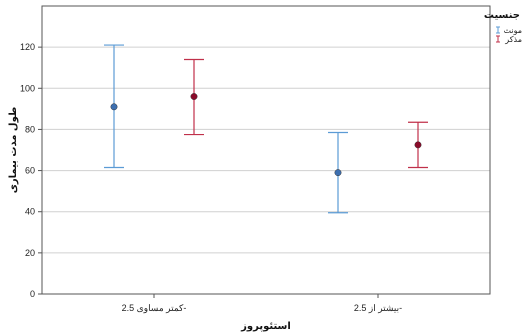  I want to click on y-axis-ticks: 0 20 40 60 80 100 120, so click(31, 170).